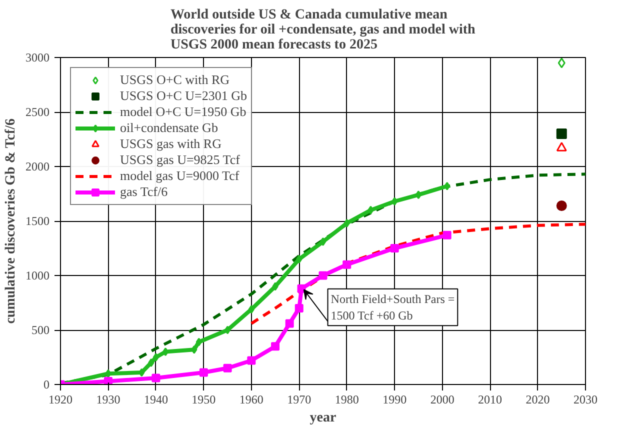 This screenshot has width=620, height=428. Describe the element at coordinates (144, 192) in the screenshot. I see `legend-label: gas Tcf/6` at that location.